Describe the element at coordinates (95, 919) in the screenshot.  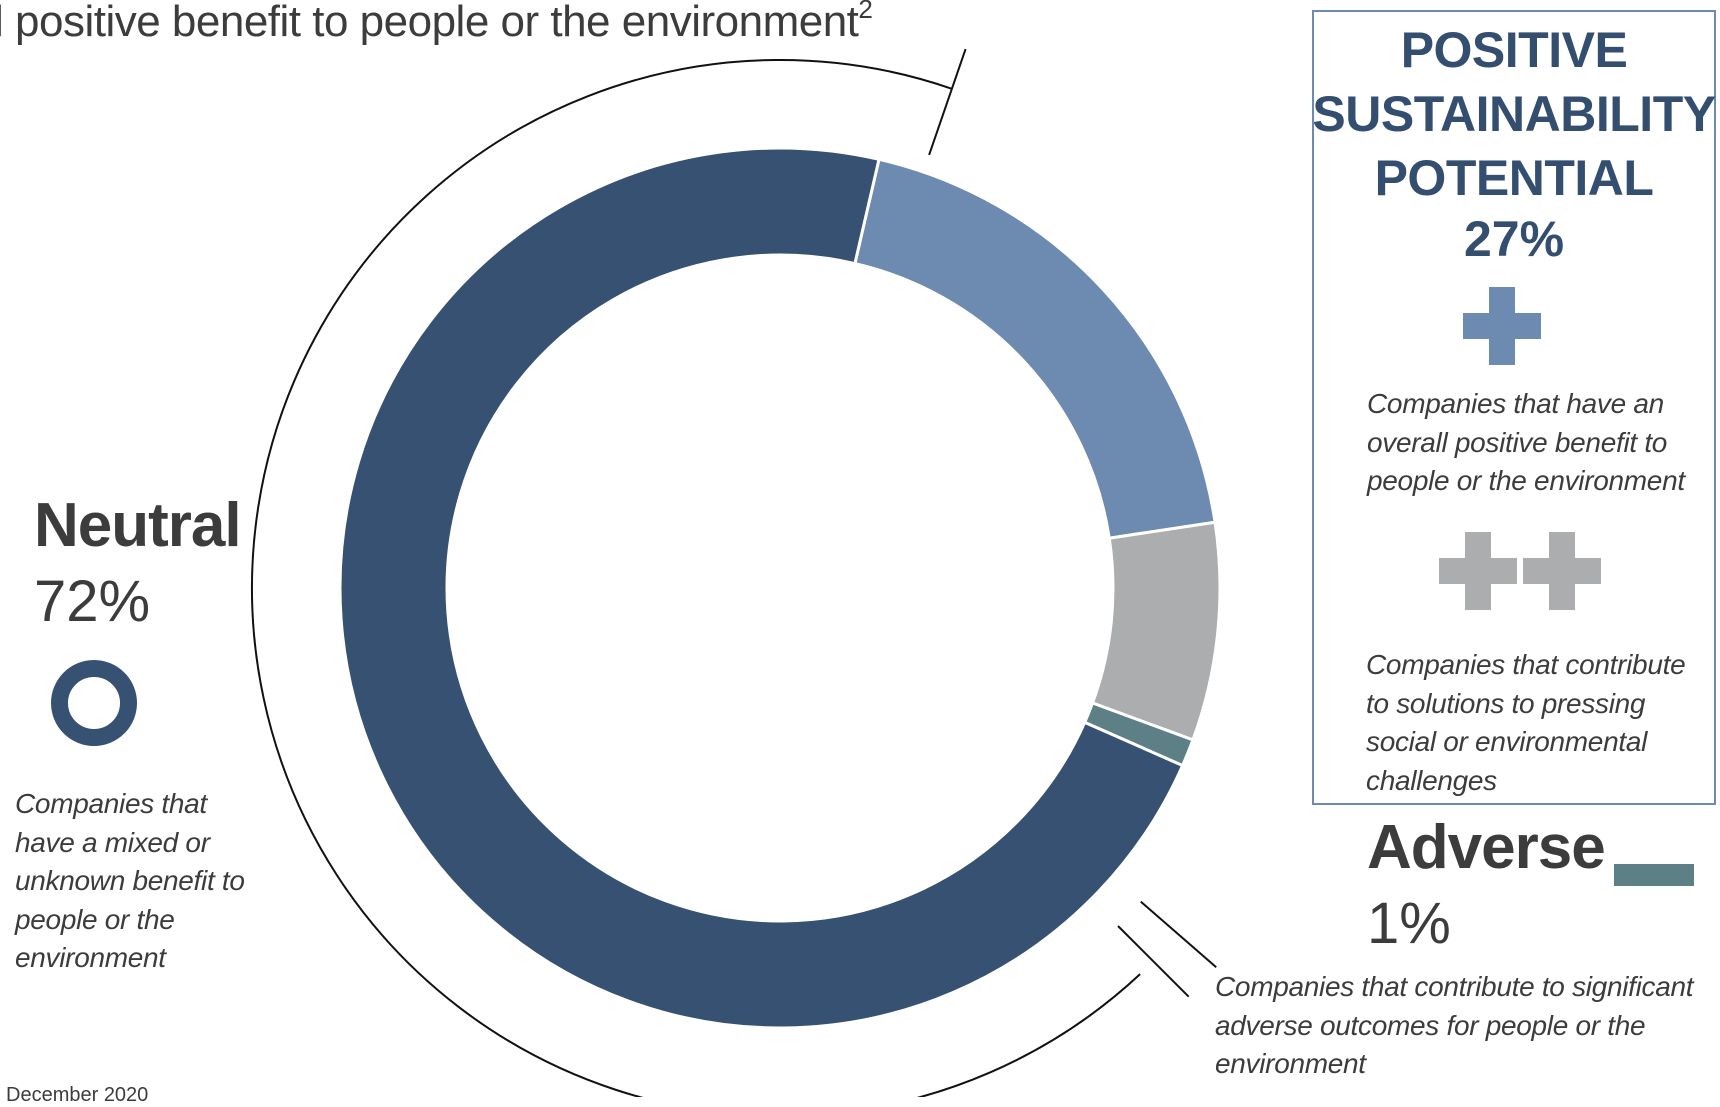
I see `desc-line: people or the` at that location.